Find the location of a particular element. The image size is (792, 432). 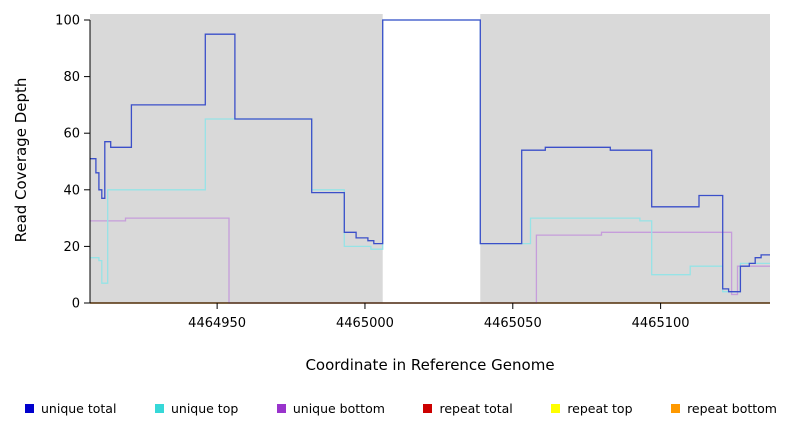

y-tick-label: 60 is located at coordinates (71, 134).